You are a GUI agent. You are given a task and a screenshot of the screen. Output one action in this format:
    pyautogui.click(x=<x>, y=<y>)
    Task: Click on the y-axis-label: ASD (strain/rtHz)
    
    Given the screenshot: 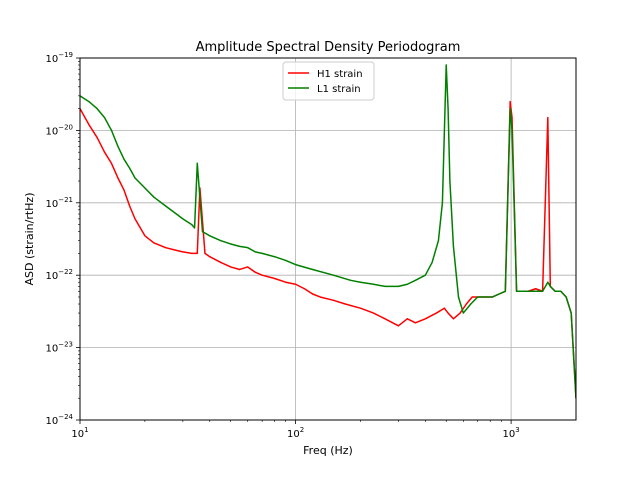 What is the action you would take?
    pyautogui.click(x=29, y=239)
    